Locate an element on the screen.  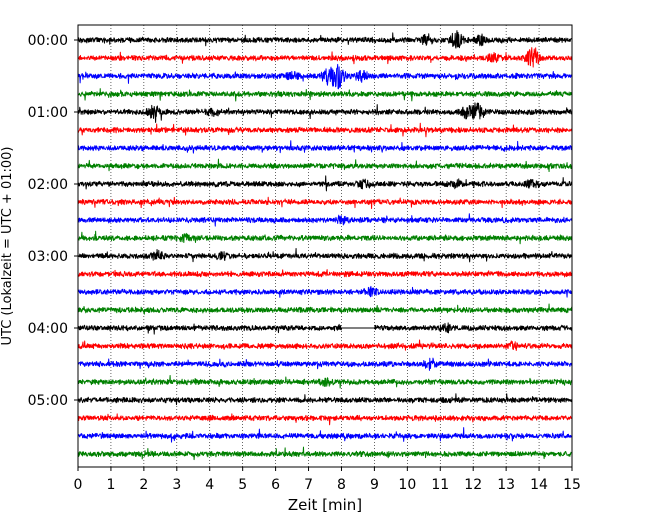
x-tick-label: 1 is located at coordinates (110, 485).